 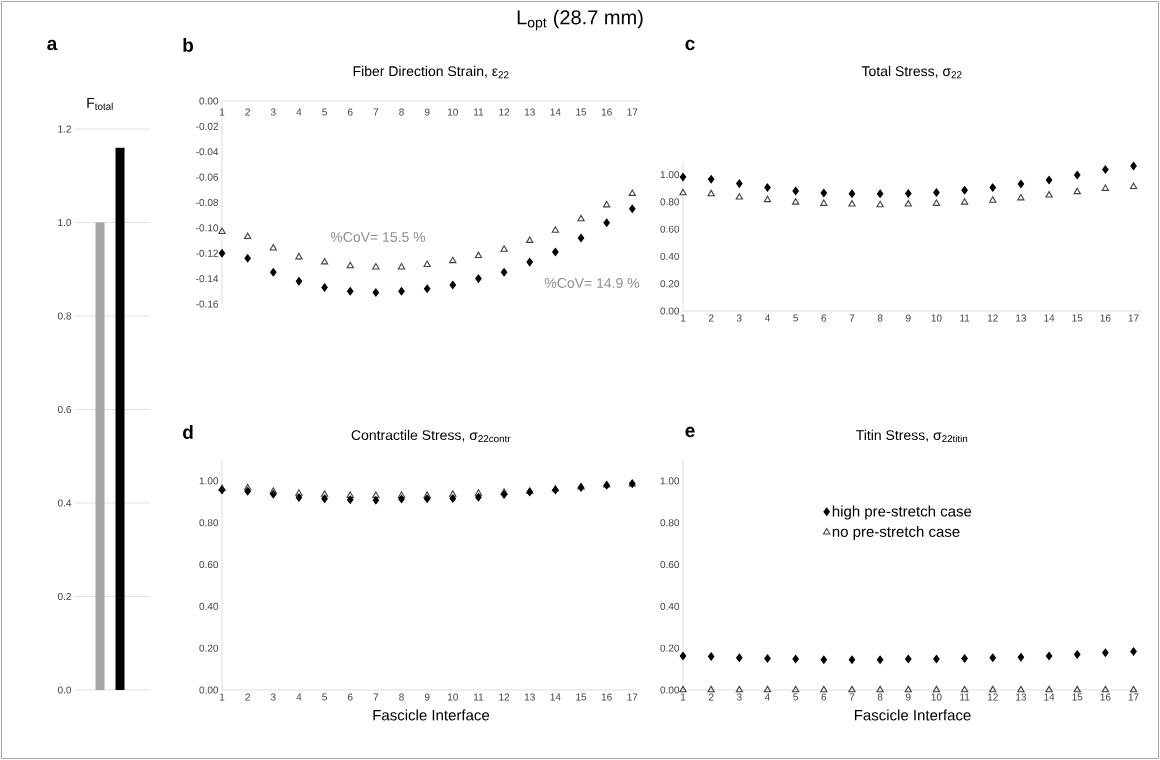 What do you see at coordinates (690, 432) in the screenshot?
I see `text: e` at bounding box center [690, 432].